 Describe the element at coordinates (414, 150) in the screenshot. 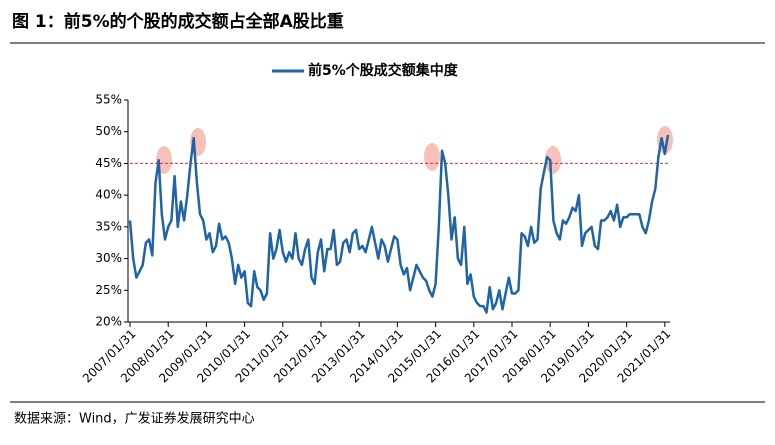

I see `highlights` at that location.